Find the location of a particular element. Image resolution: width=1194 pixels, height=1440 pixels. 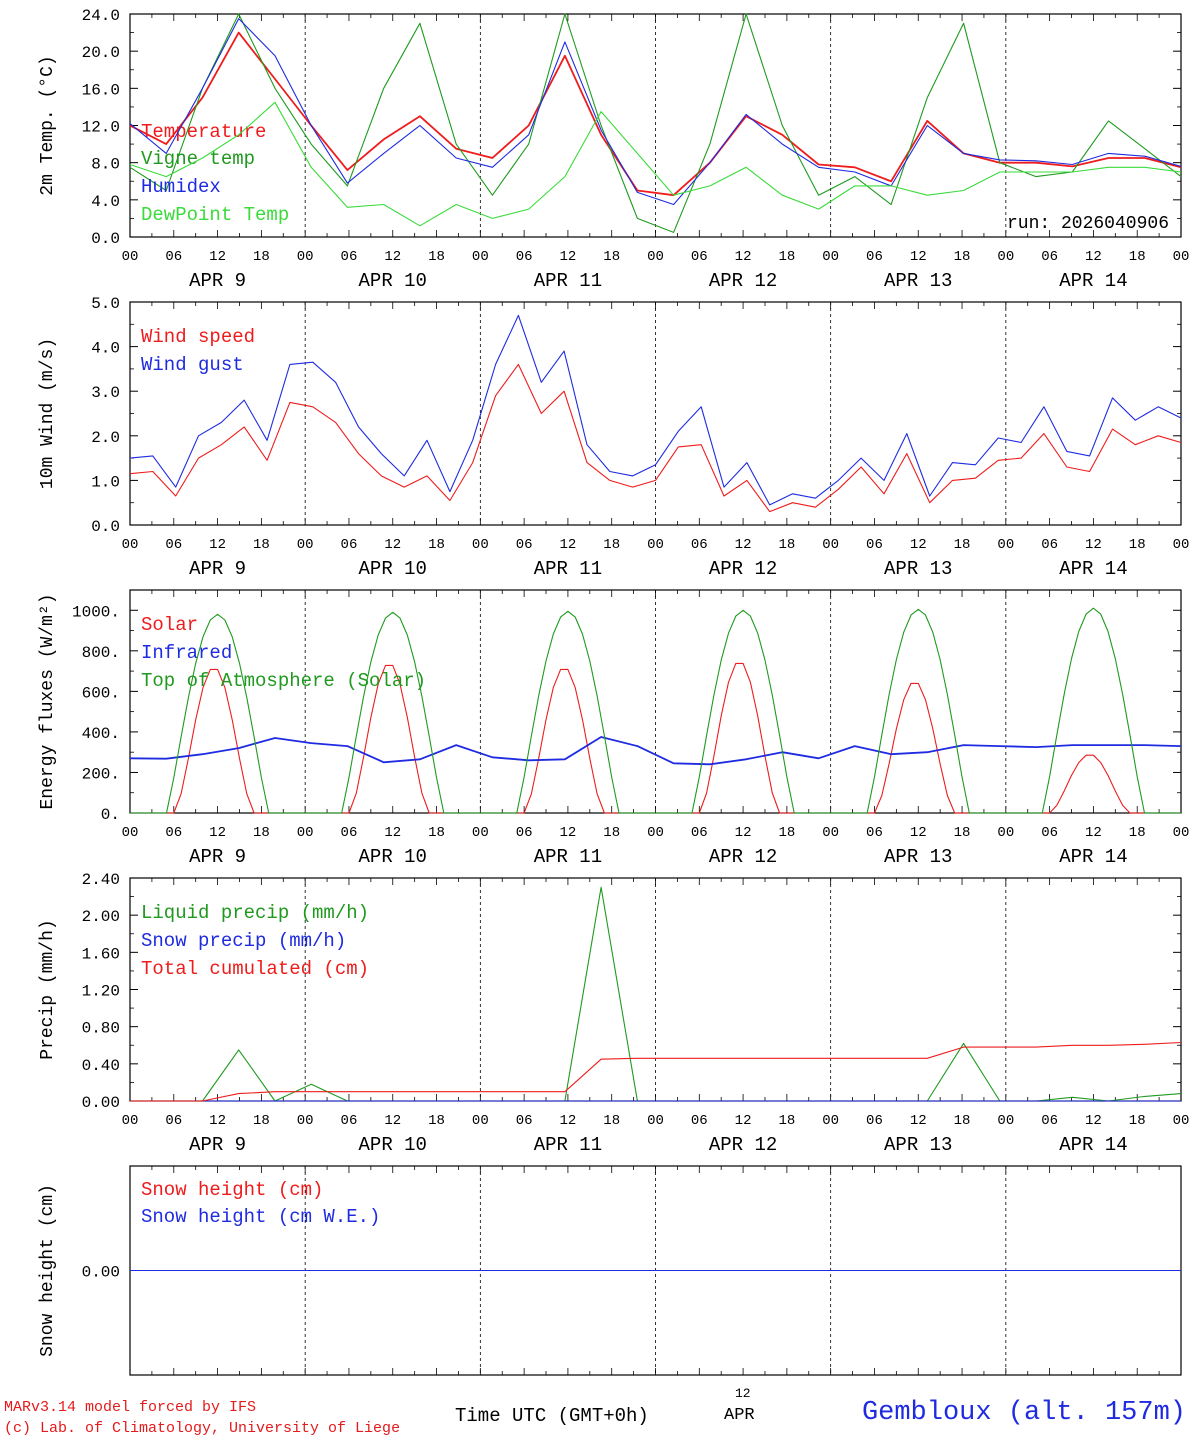

legend-wind-gust: Wind gust is located at coordinates (192, 365).